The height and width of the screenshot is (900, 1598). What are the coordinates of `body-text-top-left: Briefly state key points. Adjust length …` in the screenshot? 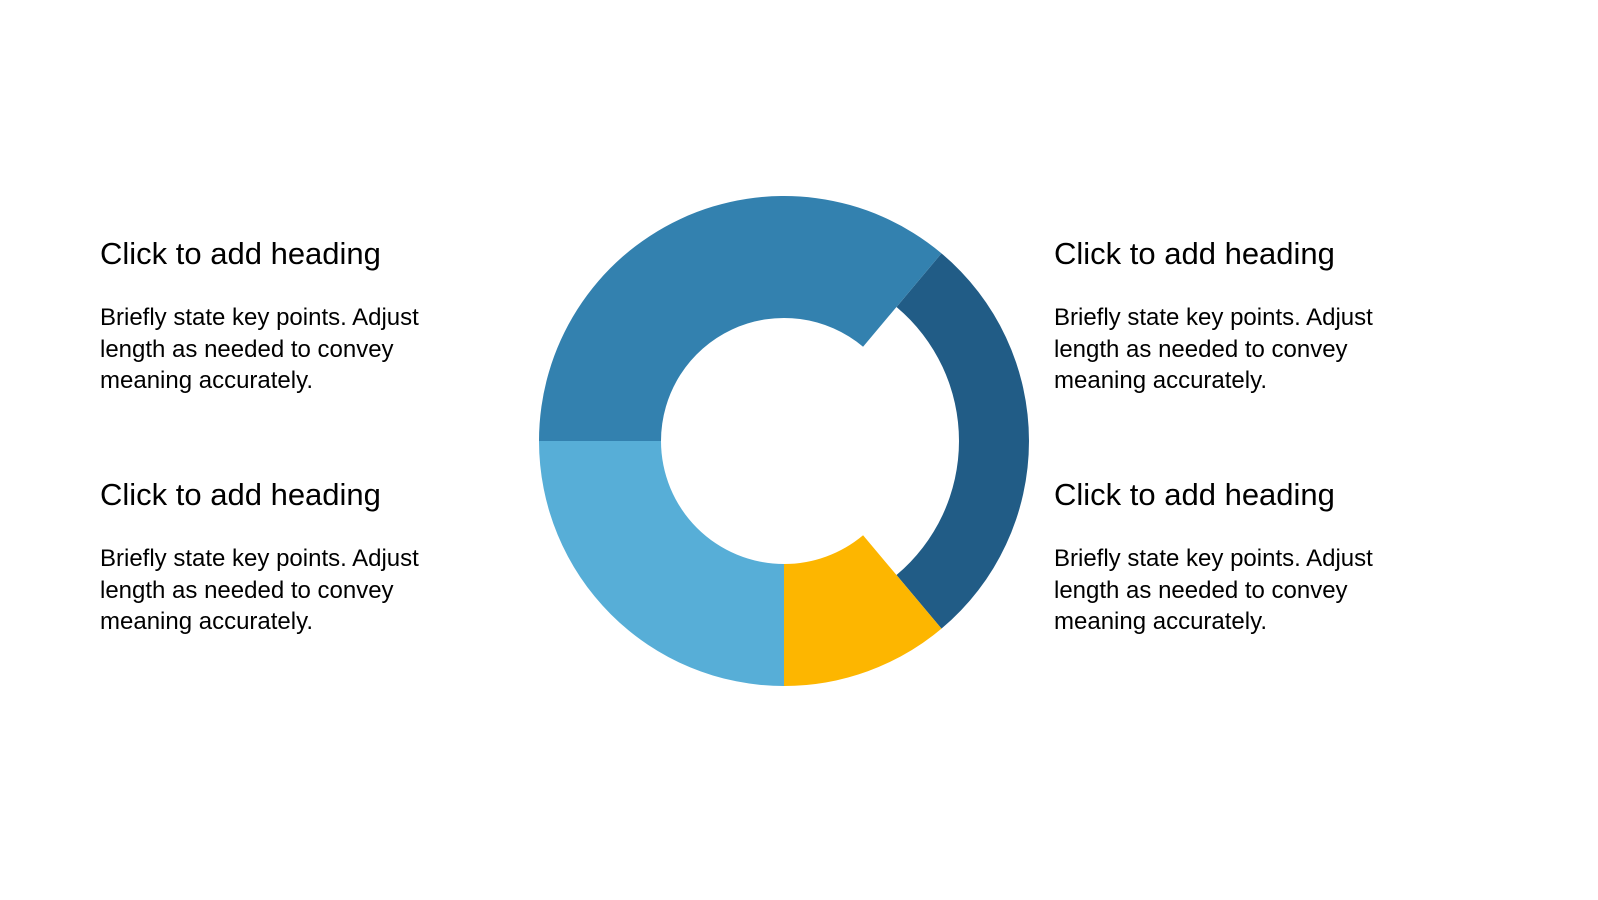 It's located at (259, 349).